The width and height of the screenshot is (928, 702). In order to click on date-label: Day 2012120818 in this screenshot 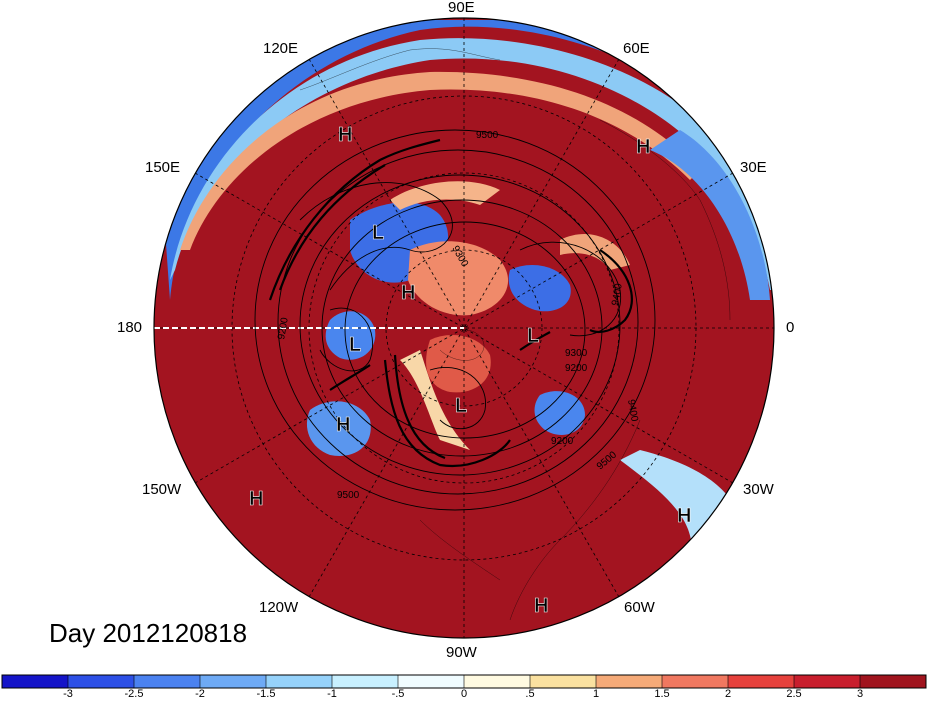, I will do `click(148, 633)`.